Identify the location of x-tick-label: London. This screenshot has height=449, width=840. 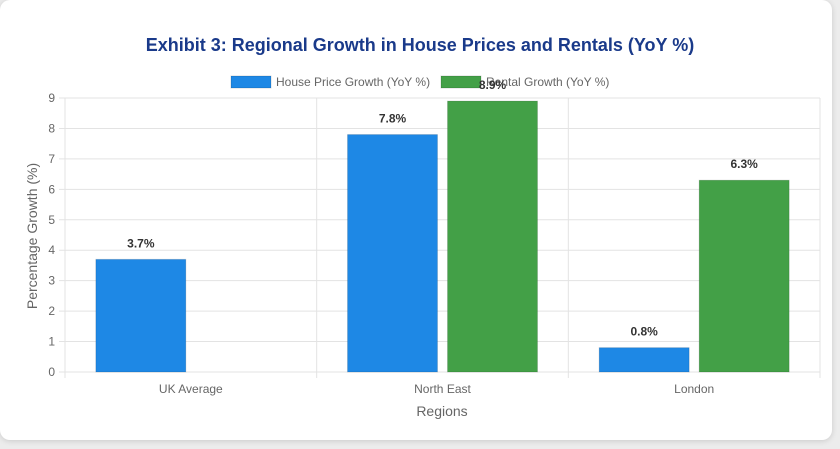
(694, 389).